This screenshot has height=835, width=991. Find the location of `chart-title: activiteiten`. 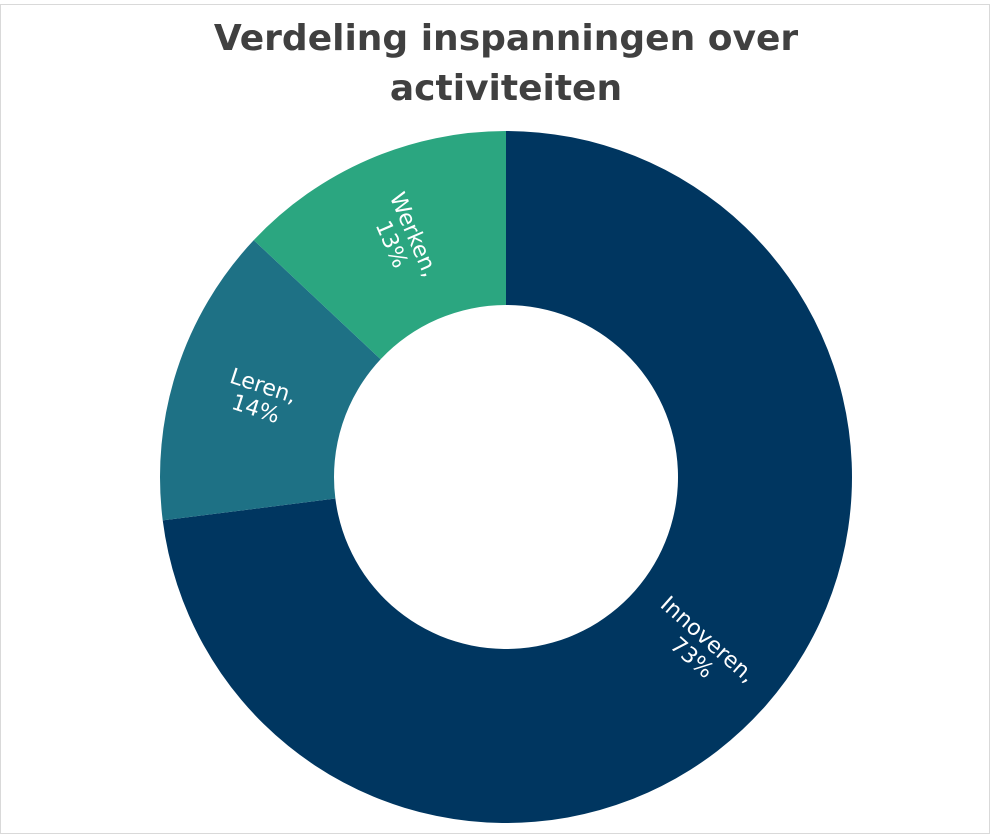

chart-title: activiteiten is located at coordinates (506, 88).